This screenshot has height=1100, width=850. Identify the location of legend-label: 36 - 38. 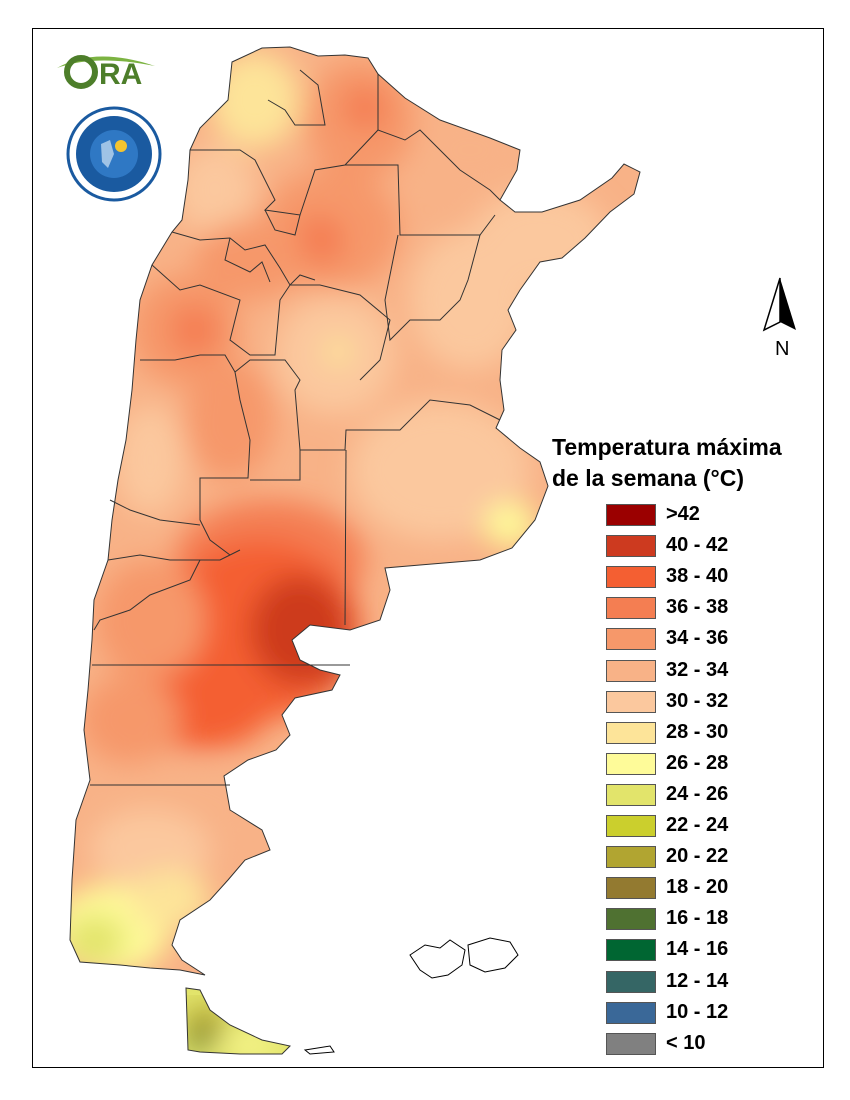
(697, 607).